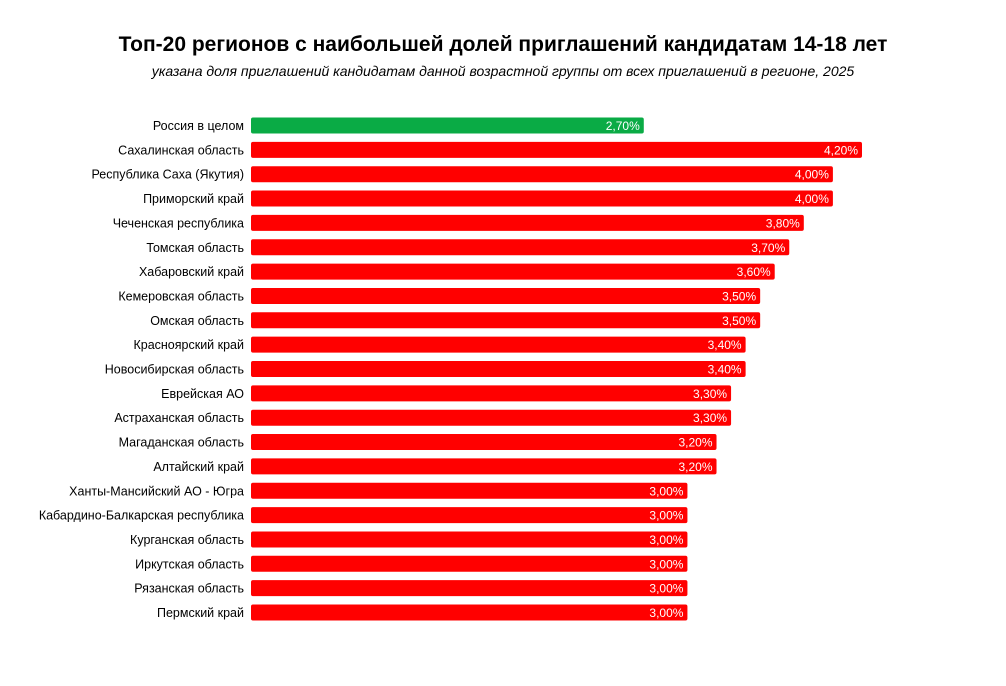  I want to click on category-label: Курганская область, so click(187, 540).